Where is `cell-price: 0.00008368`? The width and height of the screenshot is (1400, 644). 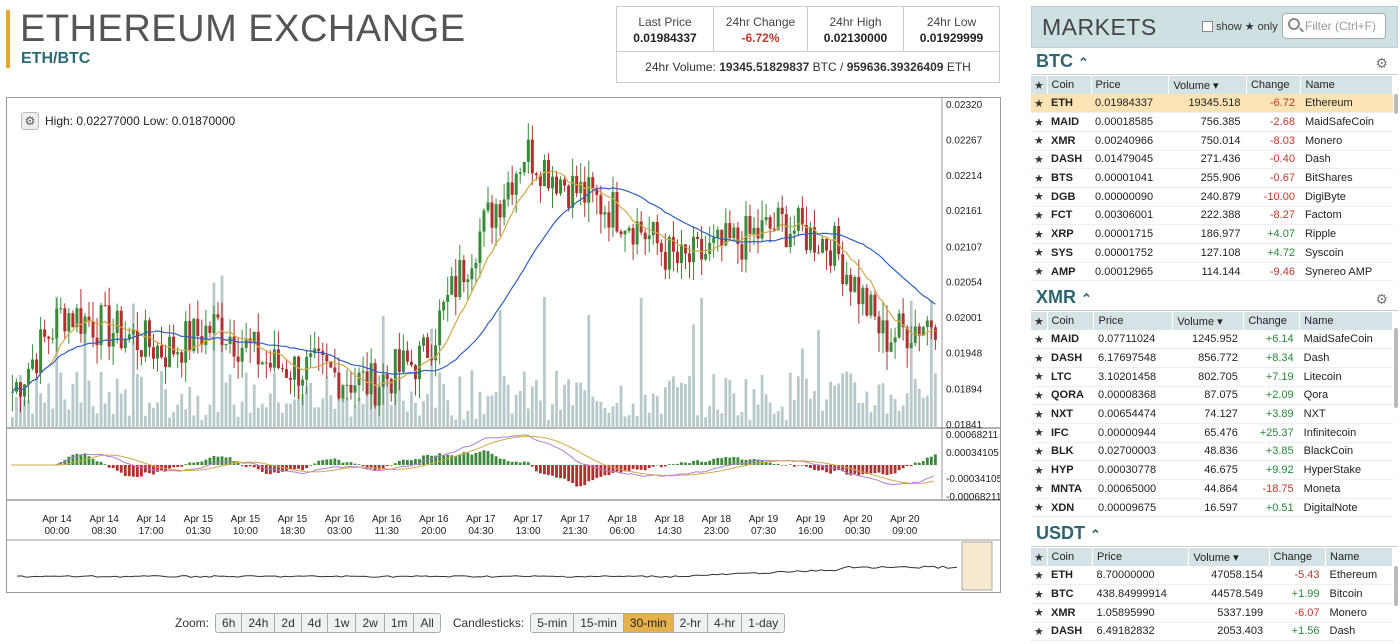 cell-price: 0.00008368 is located at coordinates (1133, 396).